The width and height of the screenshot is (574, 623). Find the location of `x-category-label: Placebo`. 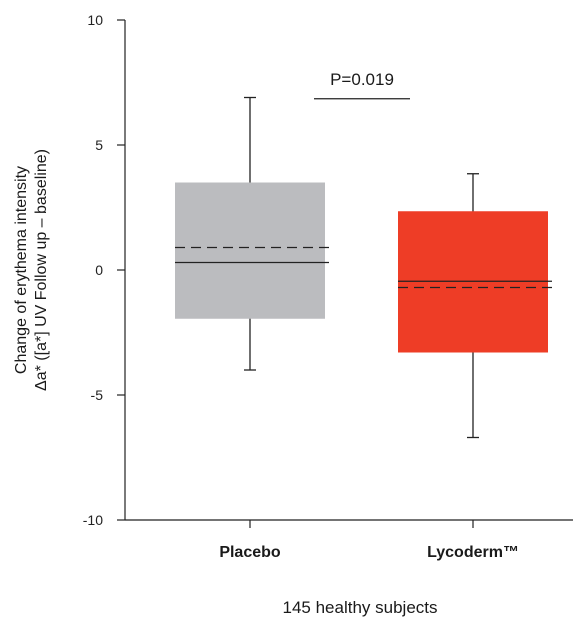

x-category-label: Placebo is located at coordinates (250, 552).